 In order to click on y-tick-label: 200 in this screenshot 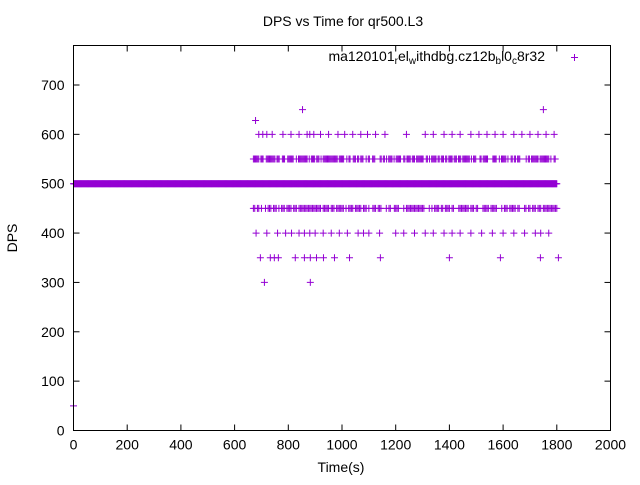, I will do `click(53, 332)`.